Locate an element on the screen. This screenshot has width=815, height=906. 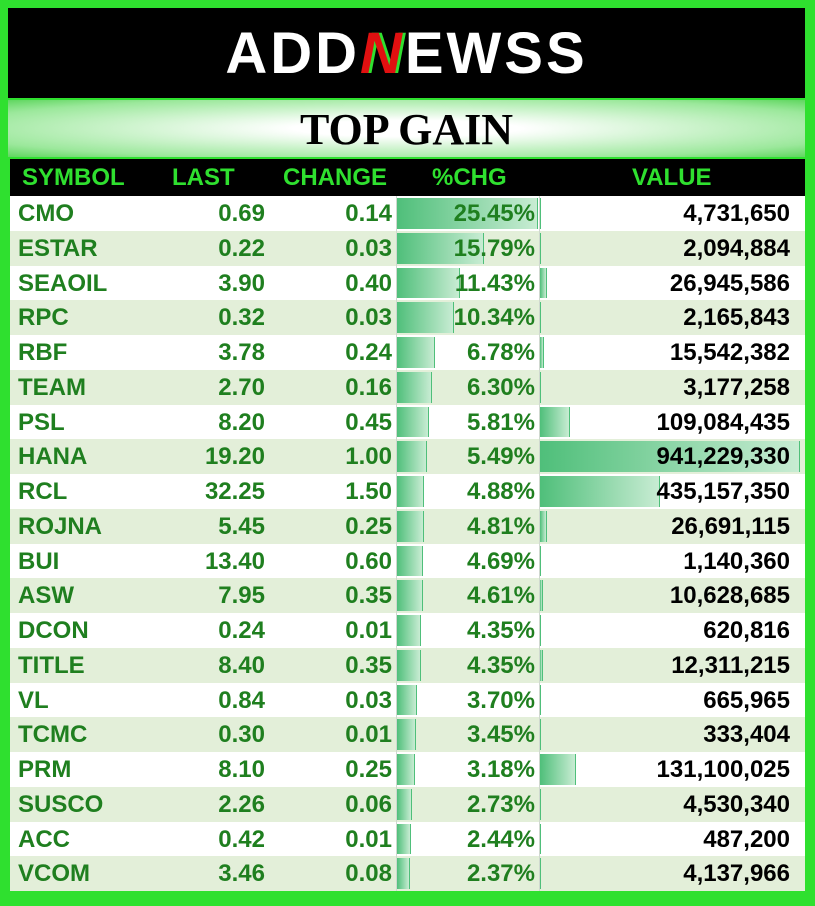
cell: TITLE is located at coordinates (51, 665).